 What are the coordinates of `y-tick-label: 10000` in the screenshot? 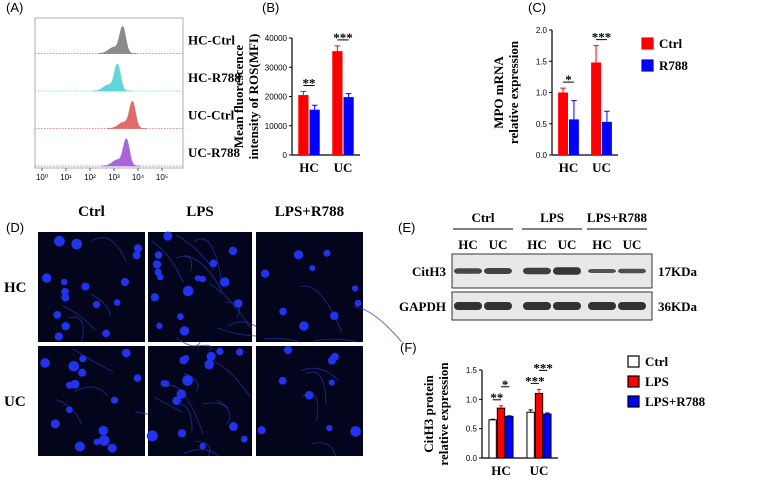 It's located at (276, 126).